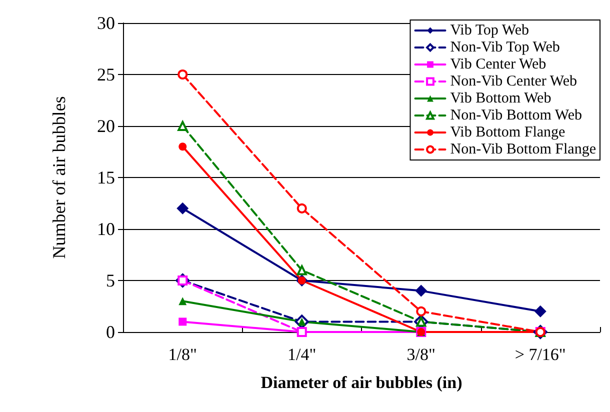 The height and width of the screenshot is (412, 610). I want to click on y-tick-label: 15, so click(106, 178).